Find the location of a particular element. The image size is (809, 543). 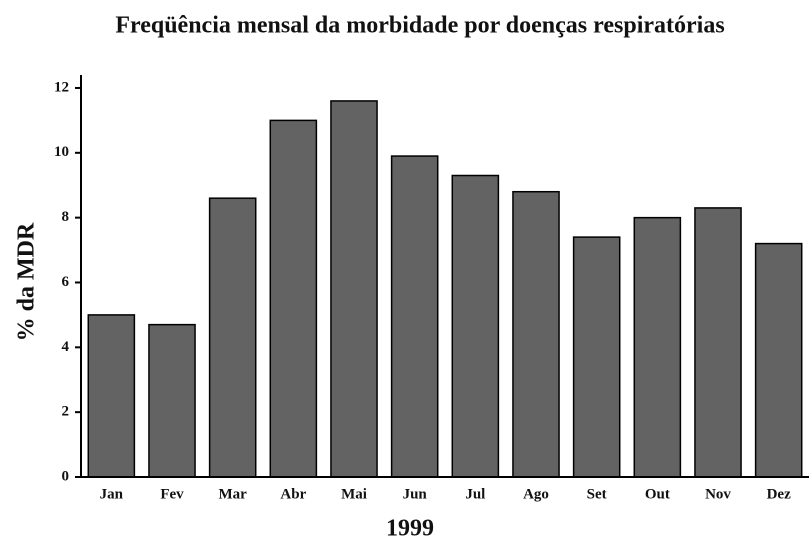

x-tick-label: Mar is located at coordinates (233, 494).